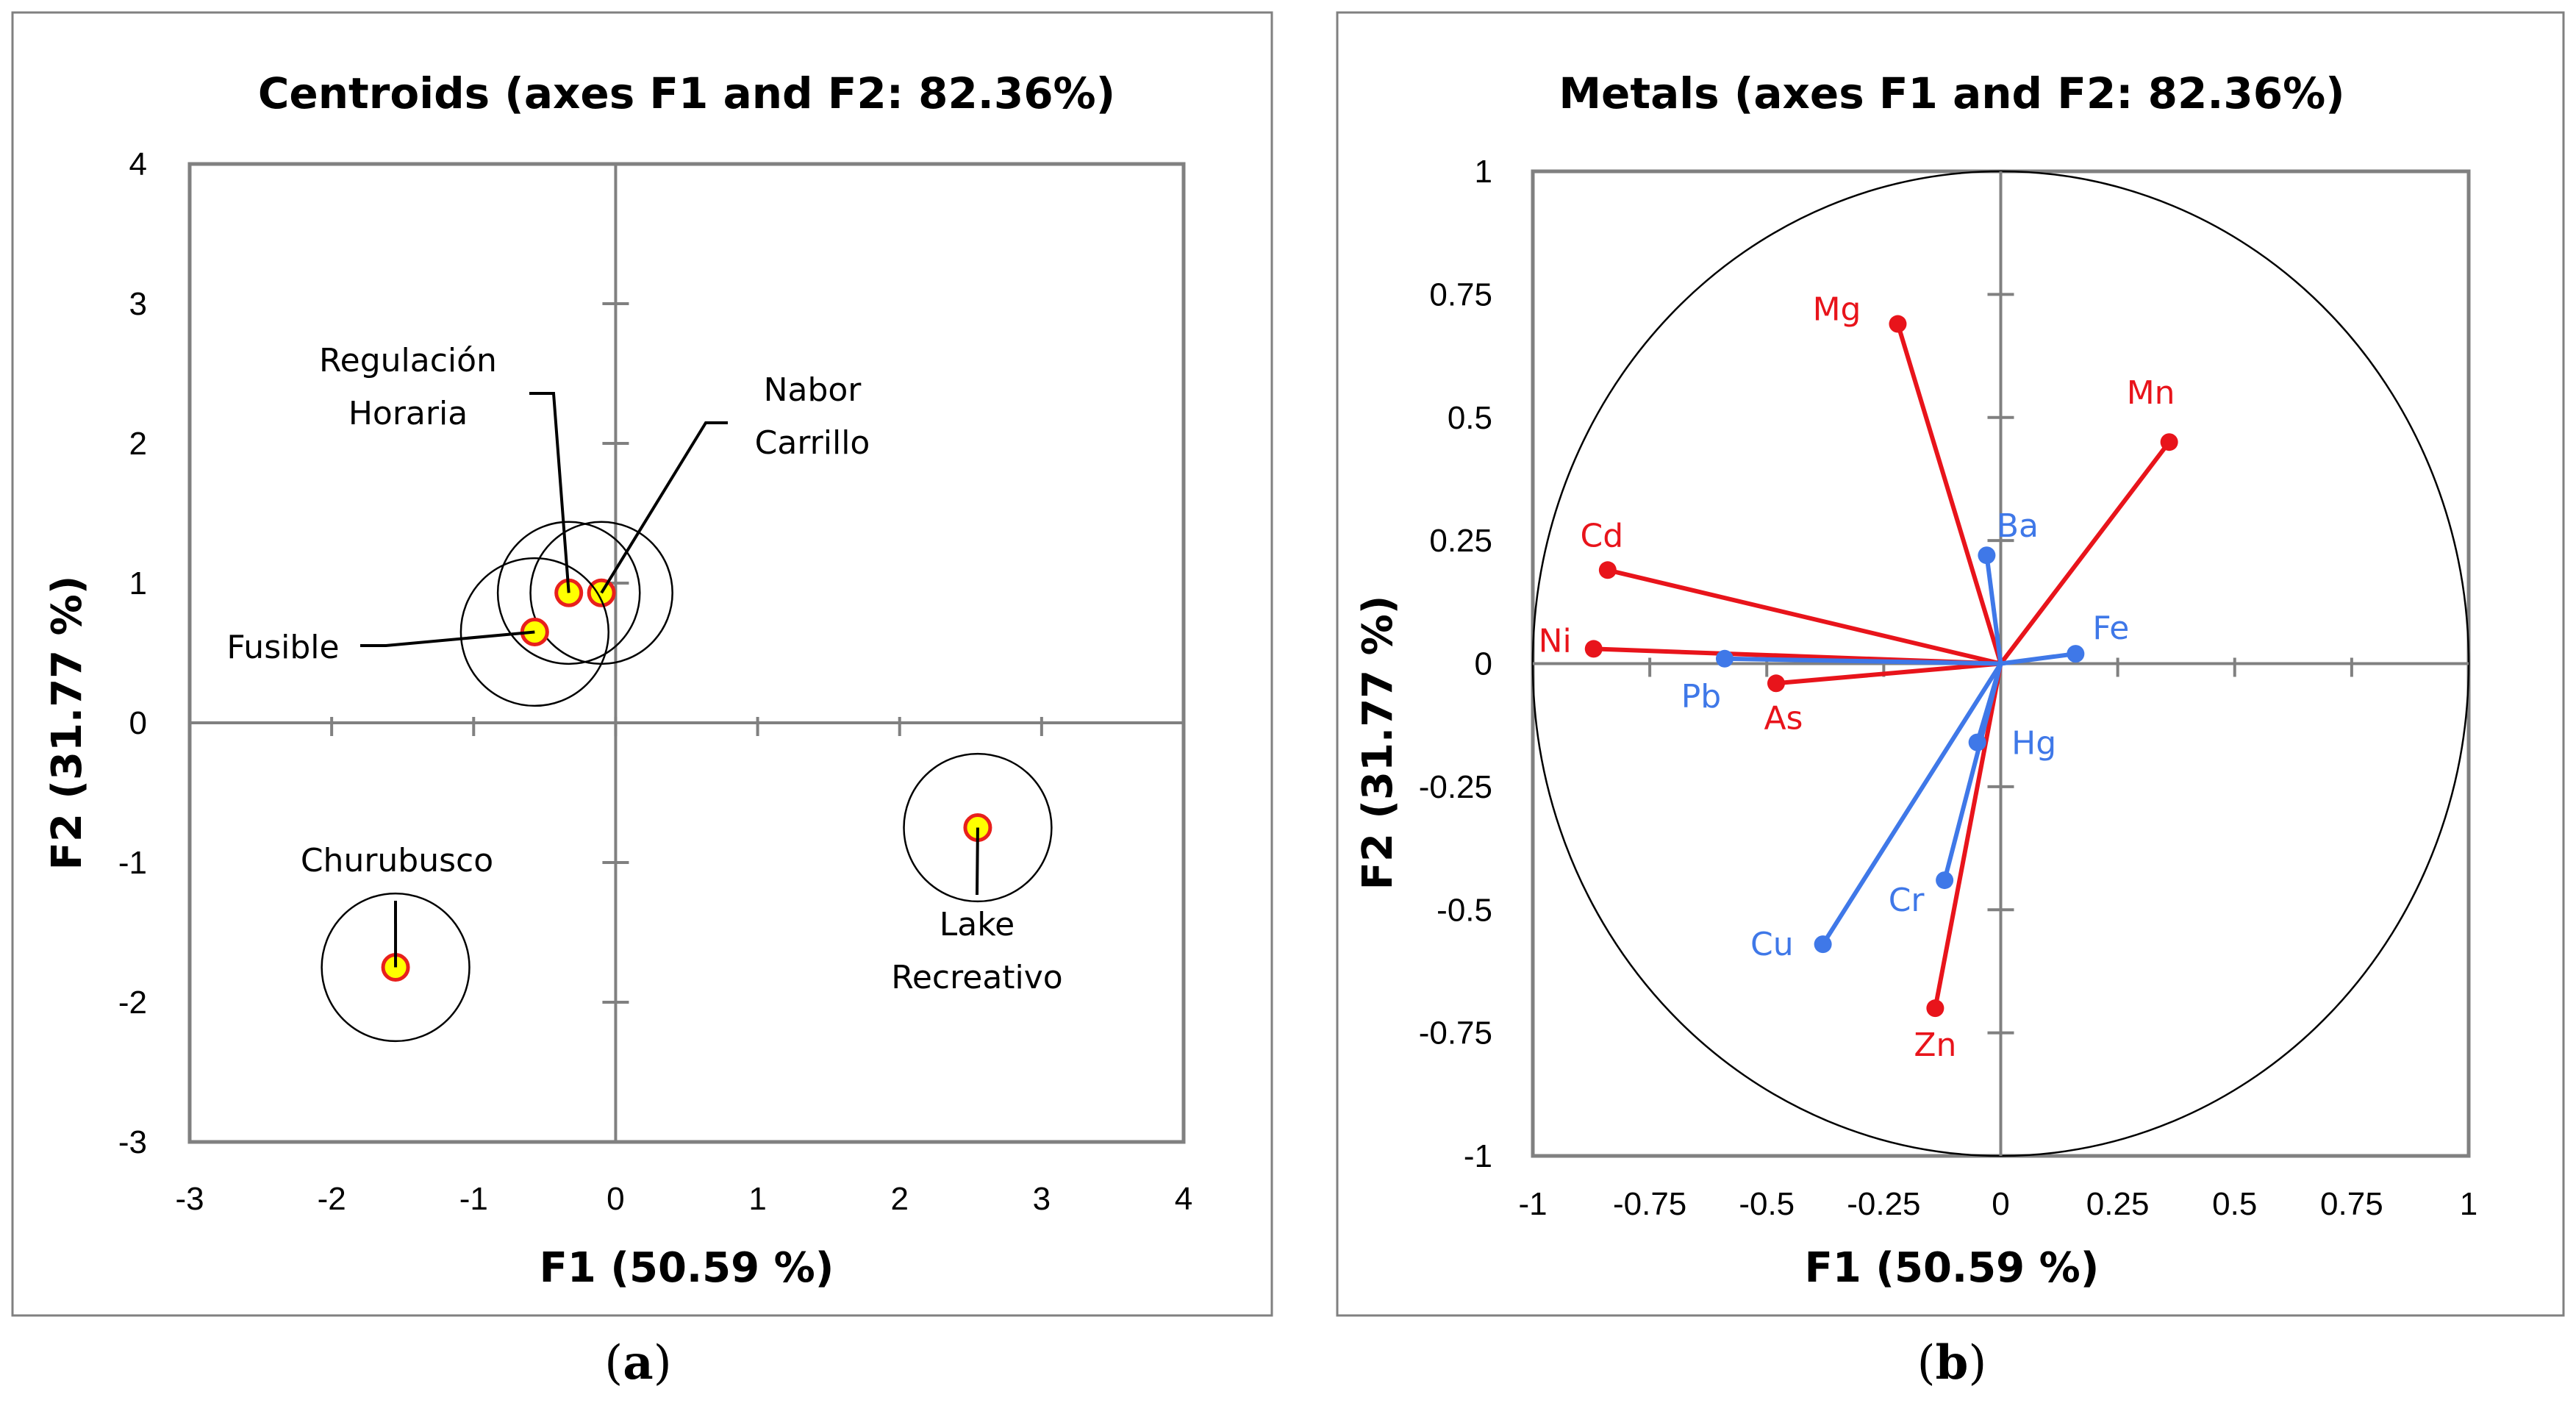 The width and height of the screenshot is (2576, 1414). I want to click on x-tick-label: 0.25, so click(2118, 1204).